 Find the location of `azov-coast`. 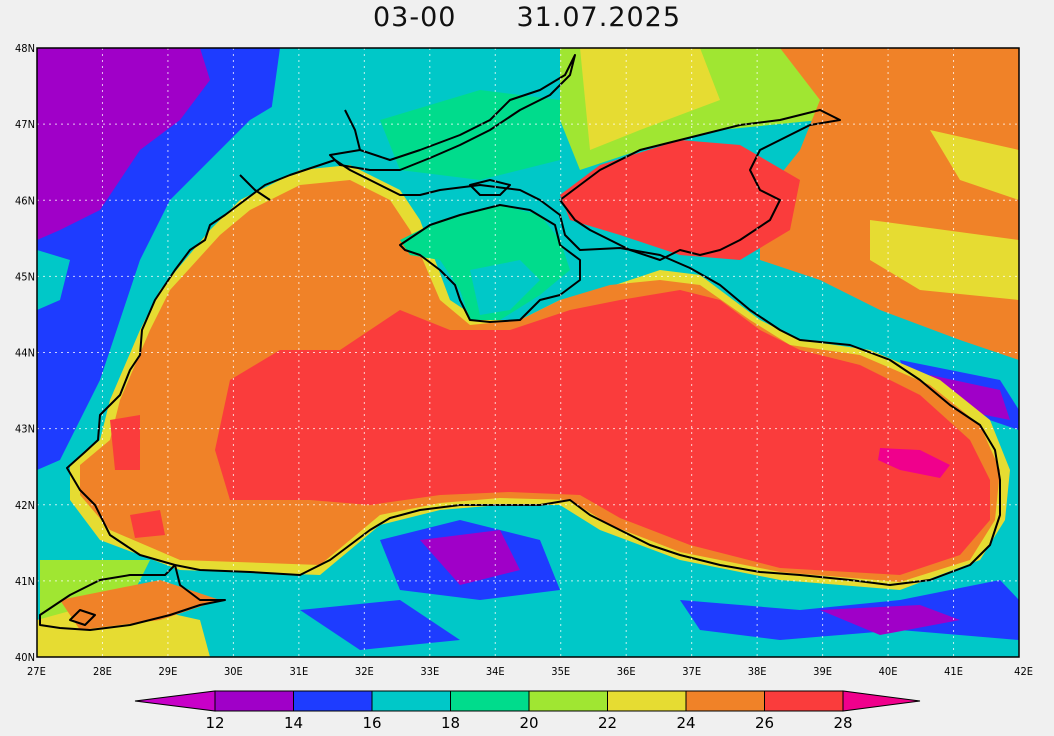

azov-coast is located at coordinates (700, 185).